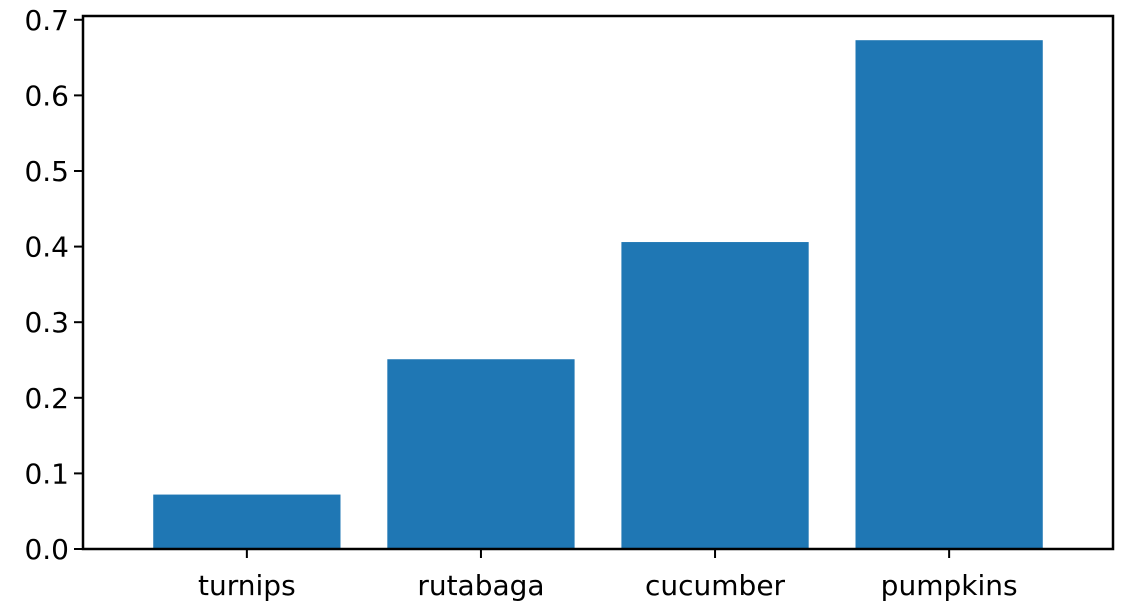 Image resolution: width=1135 pixels, height=616 pixels. Describe the element at coordinates (715, 395) in the screenshot. I see `bar-cucumber` at that location.